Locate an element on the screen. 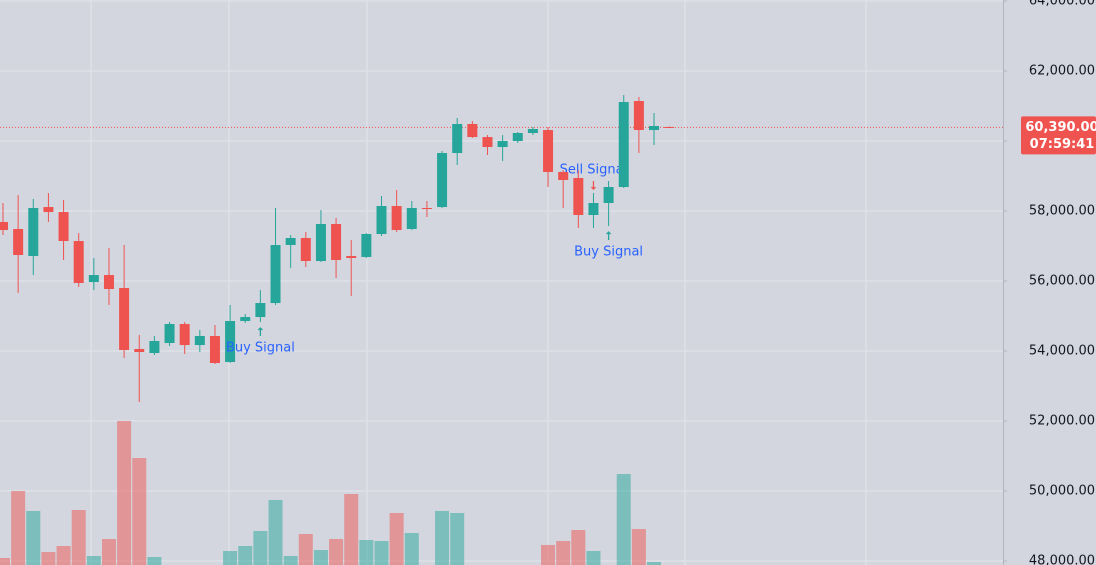 This screenshot has width=1096, height=565. y-tick-label: 56,000.00 is located at coordinates (1062, 281).